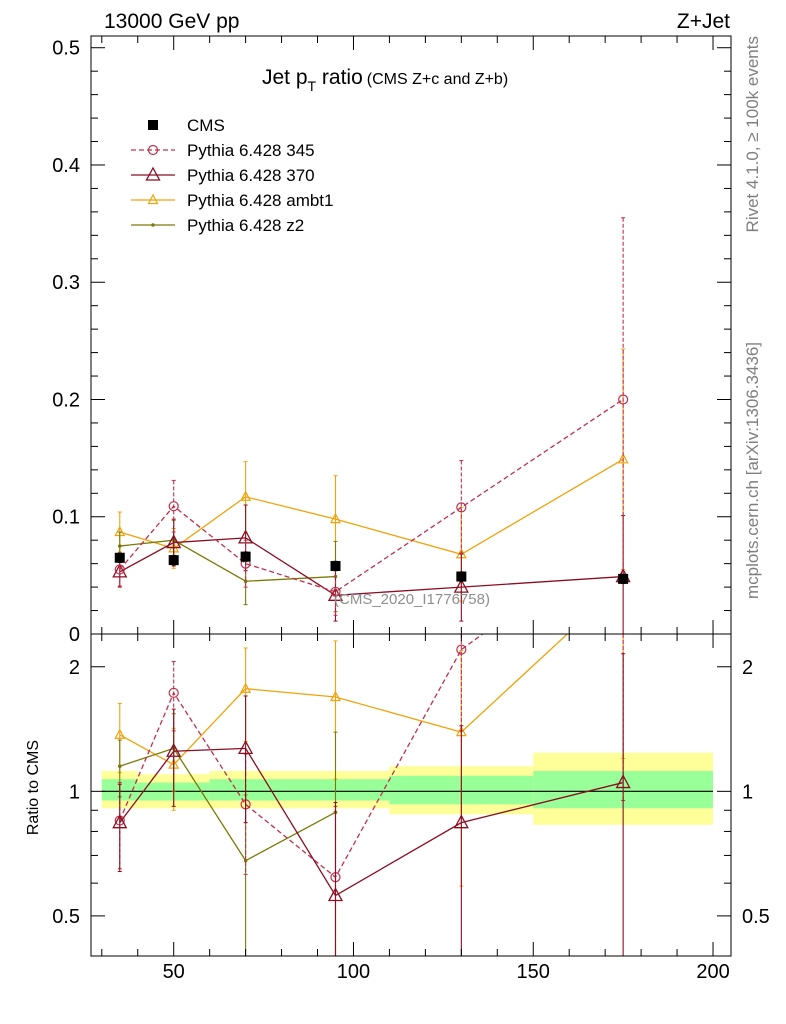 This screenshot has width=786, height=1024. What do you see at coordinates (66, 283) in the screenshot?
I see `y-tick-label: 0.3` at bounding box center [66, 283].